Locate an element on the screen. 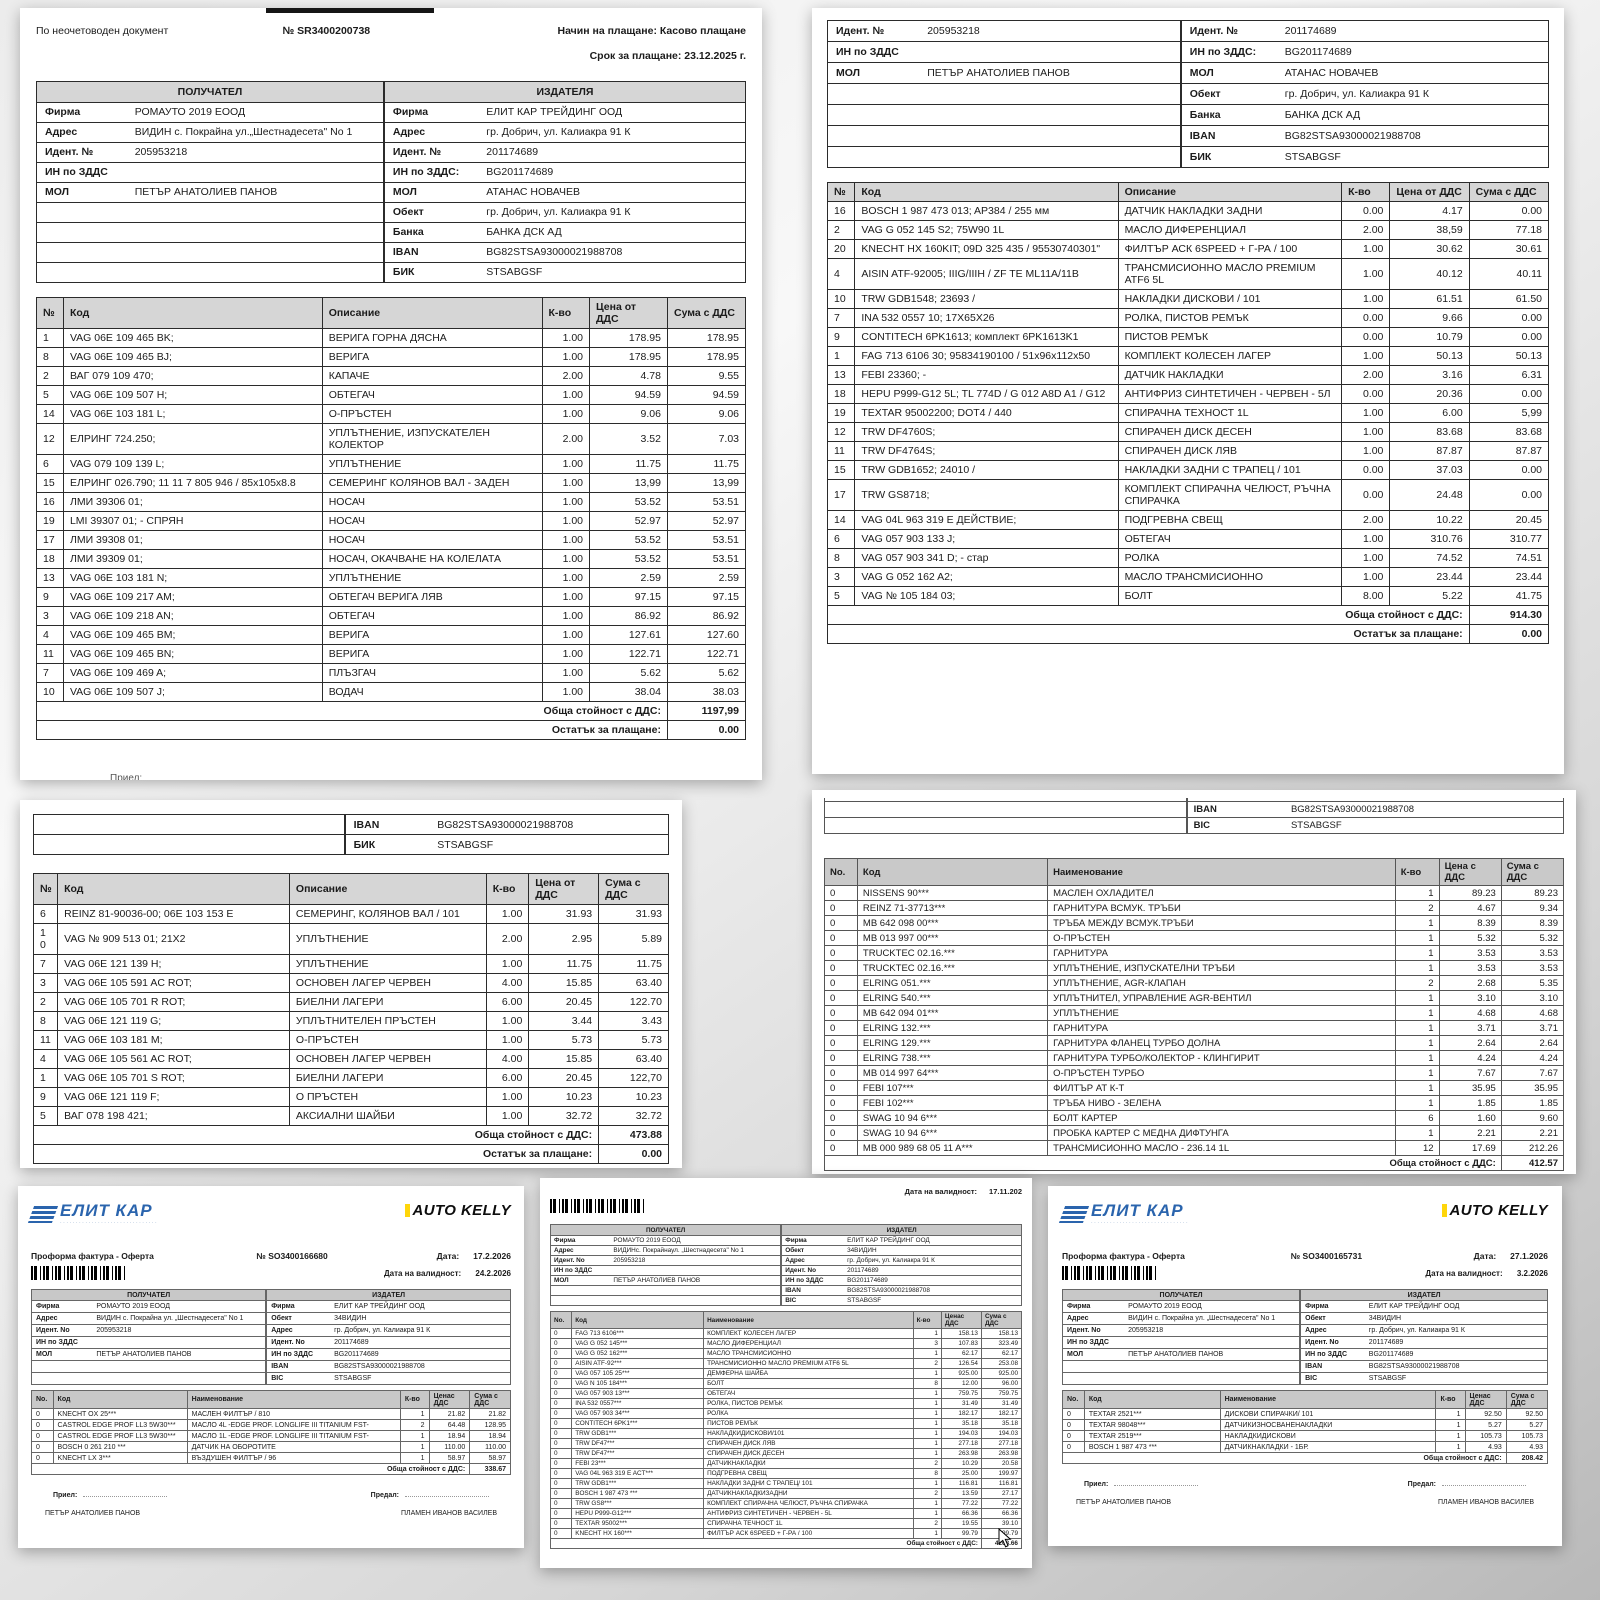  table-cell: НАКЛАДКИ ЗАДНИ С ТРАПЕЦ / 101 is located at coordinates (1230, 470).